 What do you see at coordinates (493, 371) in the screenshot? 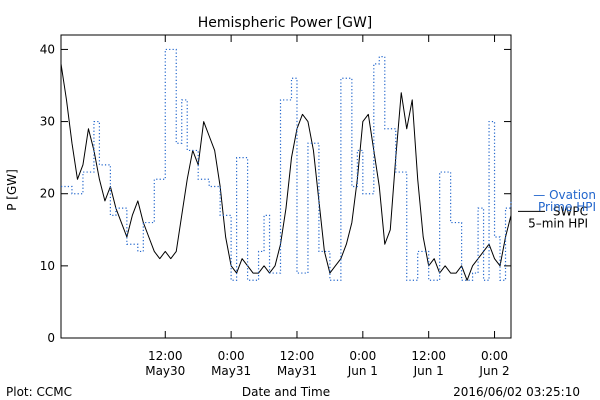
I see `x-tick-label-date: Jun 2` at bounding box center [493, 371].